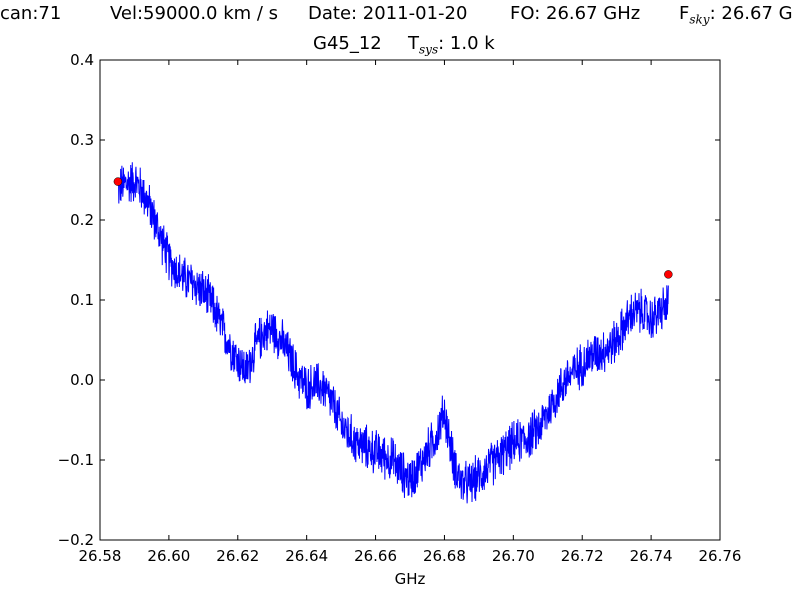 The height and width of the screenshot is (600, 800). What do you see at coordinates (444, 556) in the screenshot?
I see `x-tick-label: 26.68` at bounding box center [444, 556].